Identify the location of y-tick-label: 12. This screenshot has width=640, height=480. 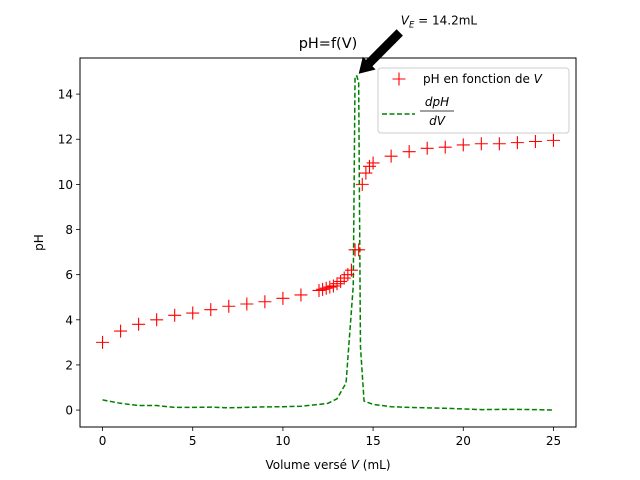
(65, 140).